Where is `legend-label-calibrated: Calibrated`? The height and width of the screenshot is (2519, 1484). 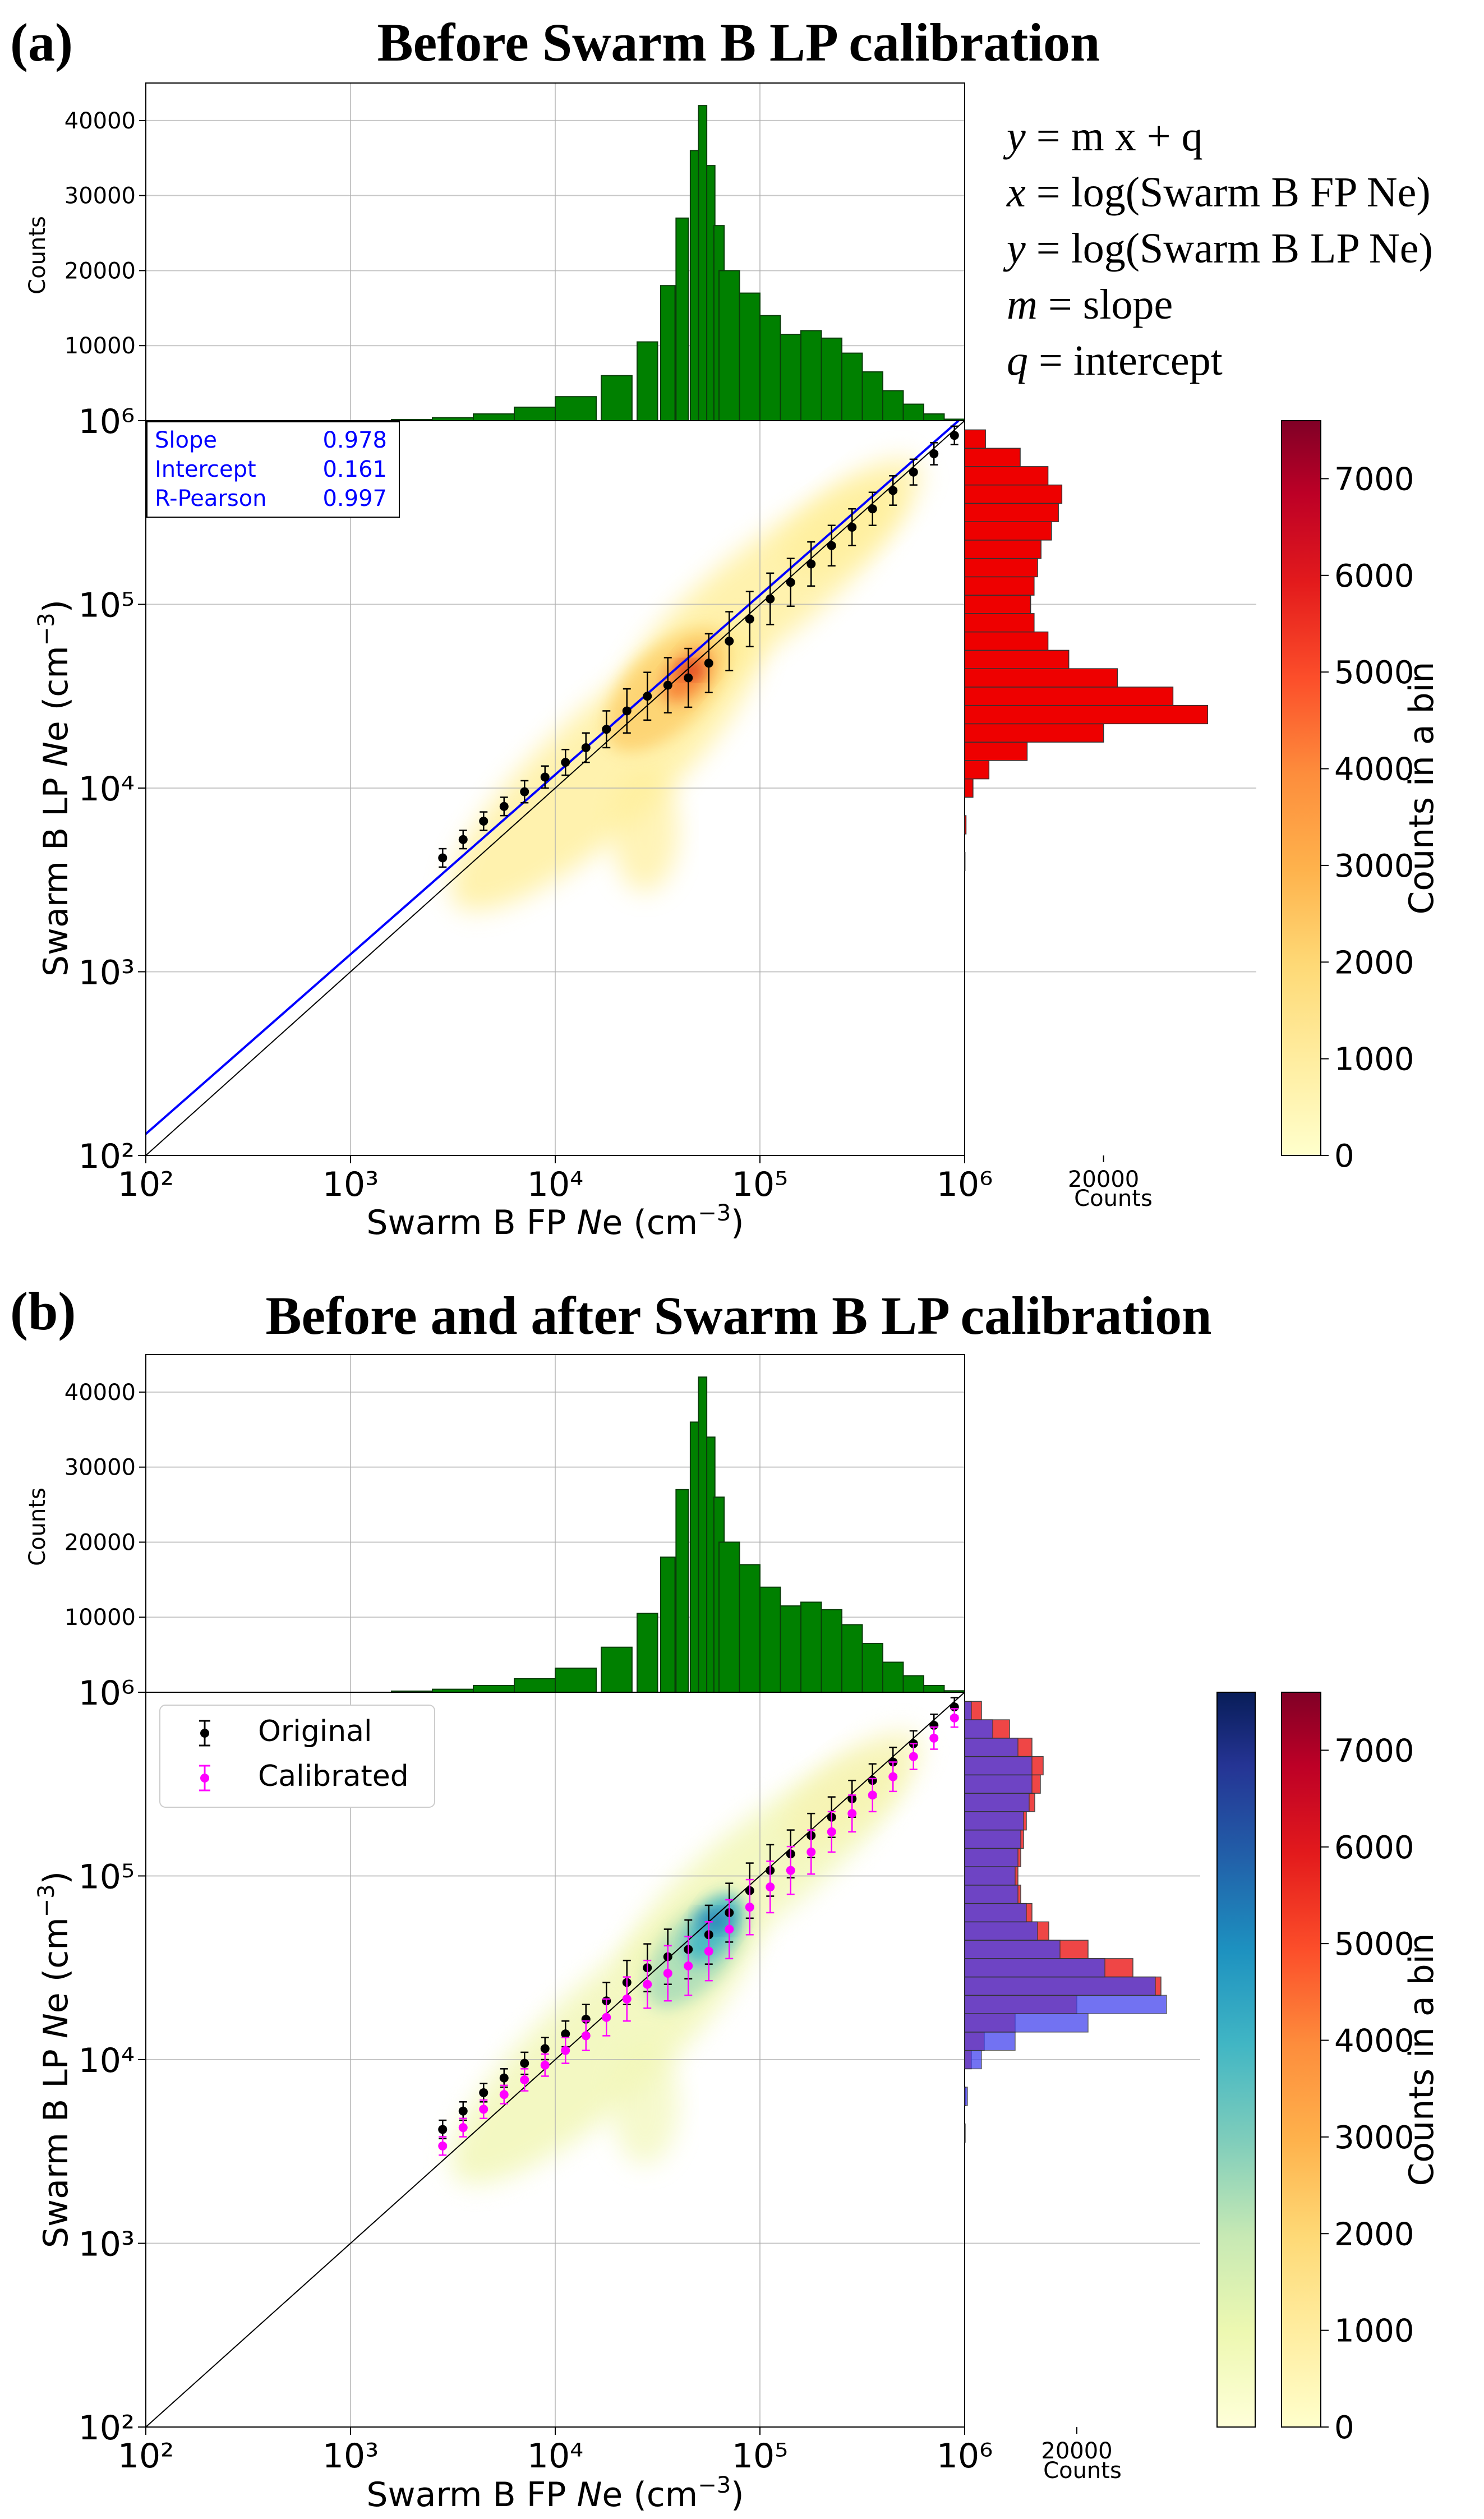 legend-label-calibrated: Calibrated is located at coordinates (333, 1776).